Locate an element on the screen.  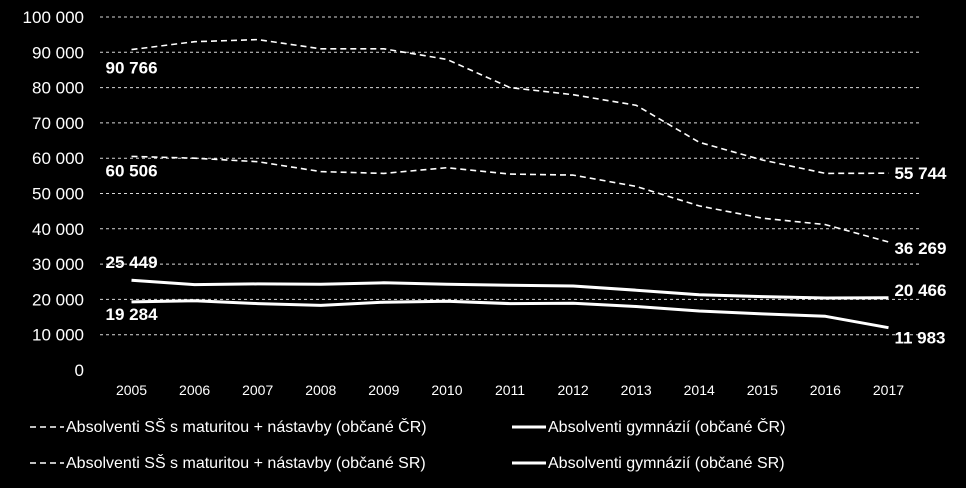
x-tick-label: 2009 is located at coordinates (383, 390).